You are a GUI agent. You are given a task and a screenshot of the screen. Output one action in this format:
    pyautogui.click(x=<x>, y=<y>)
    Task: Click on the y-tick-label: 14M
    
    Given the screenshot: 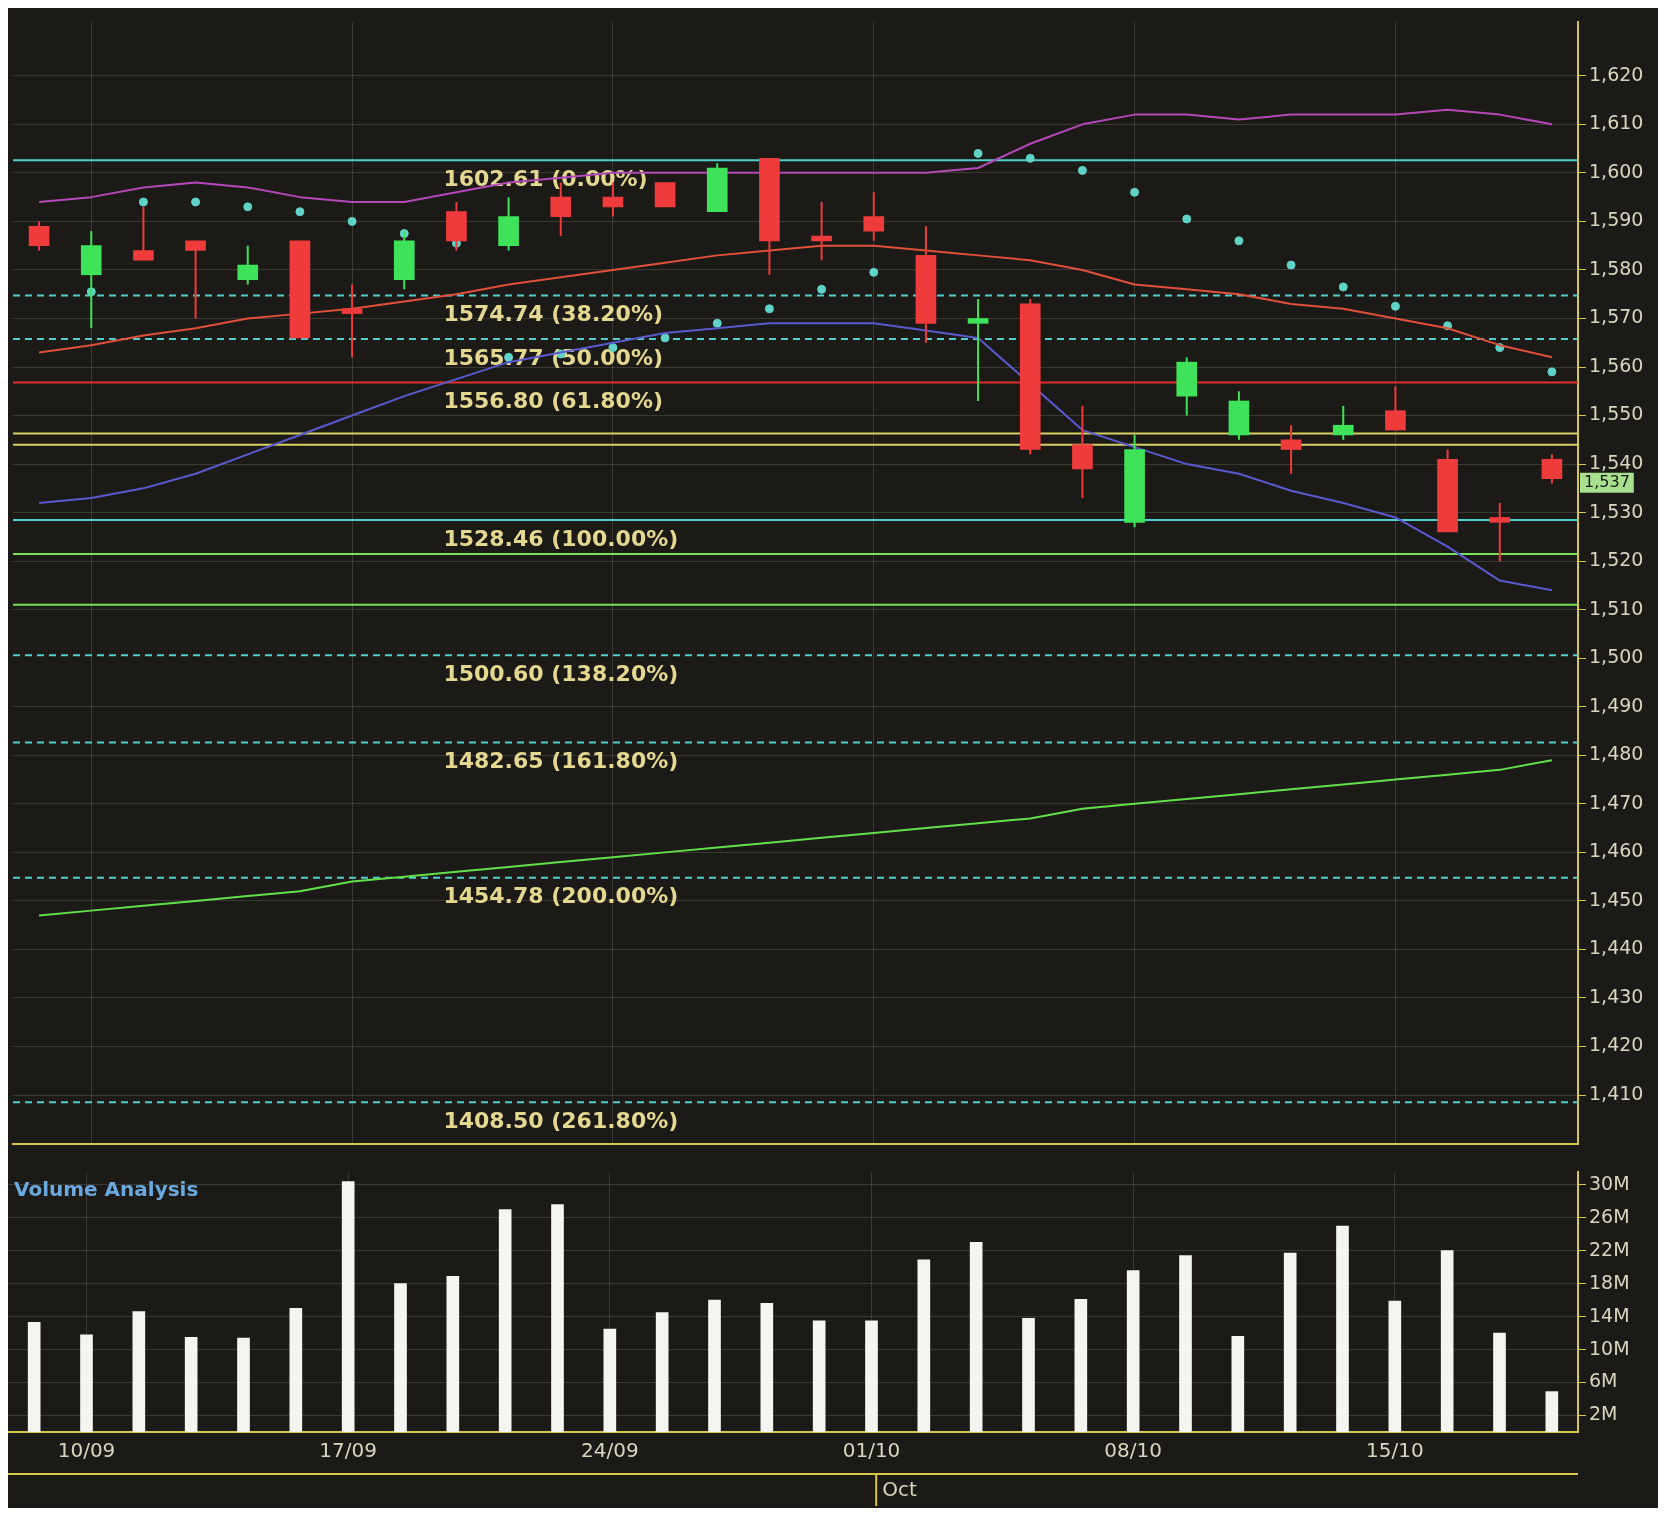 What is the action you would take?
    pyautogui.click(x=1609, y=1314)
    